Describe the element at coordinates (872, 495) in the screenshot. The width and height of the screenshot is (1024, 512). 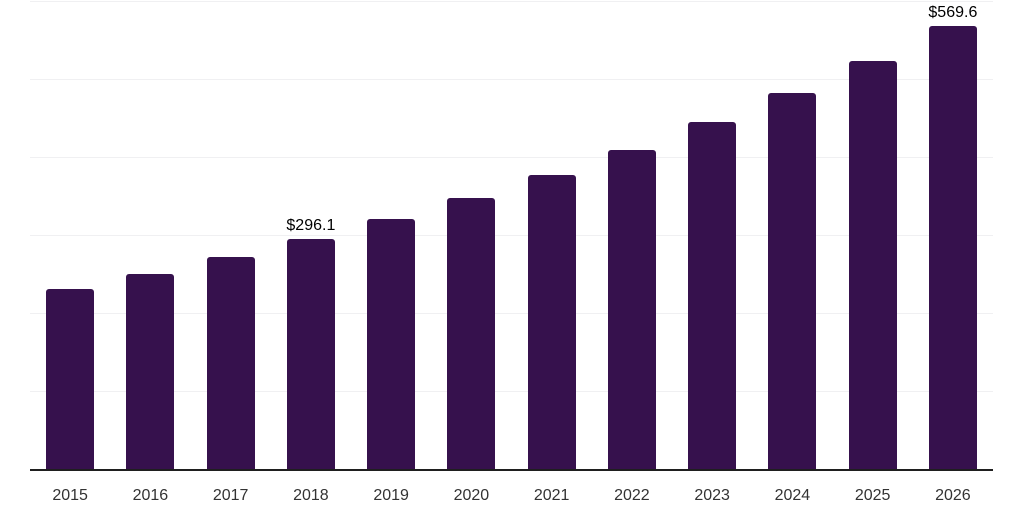
I see `x-tick-label-2025: 2025` at that location.